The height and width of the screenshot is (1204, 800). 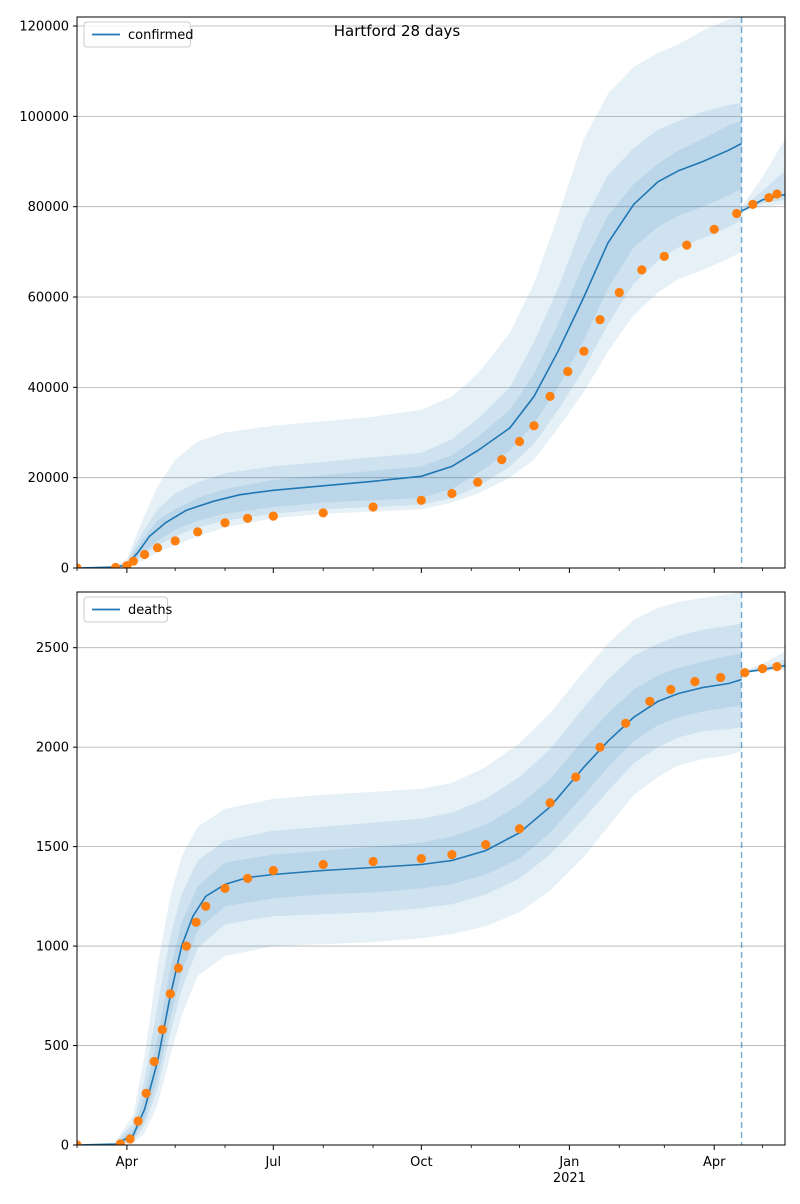 What do you see at coordinates (397, 31) in the screenshot?
I see `chart-title: Hartford 28 days` at bounding box center [397, 31].